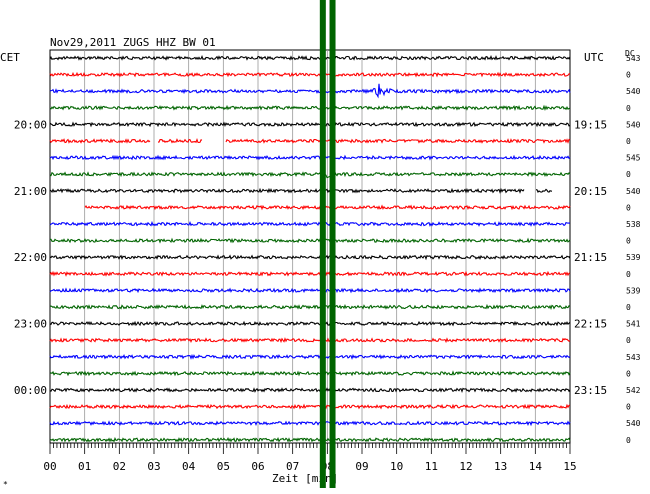 This screenshot has width=650, height=494. I want to click on dc-corner-label: DC, so click(630, 53).